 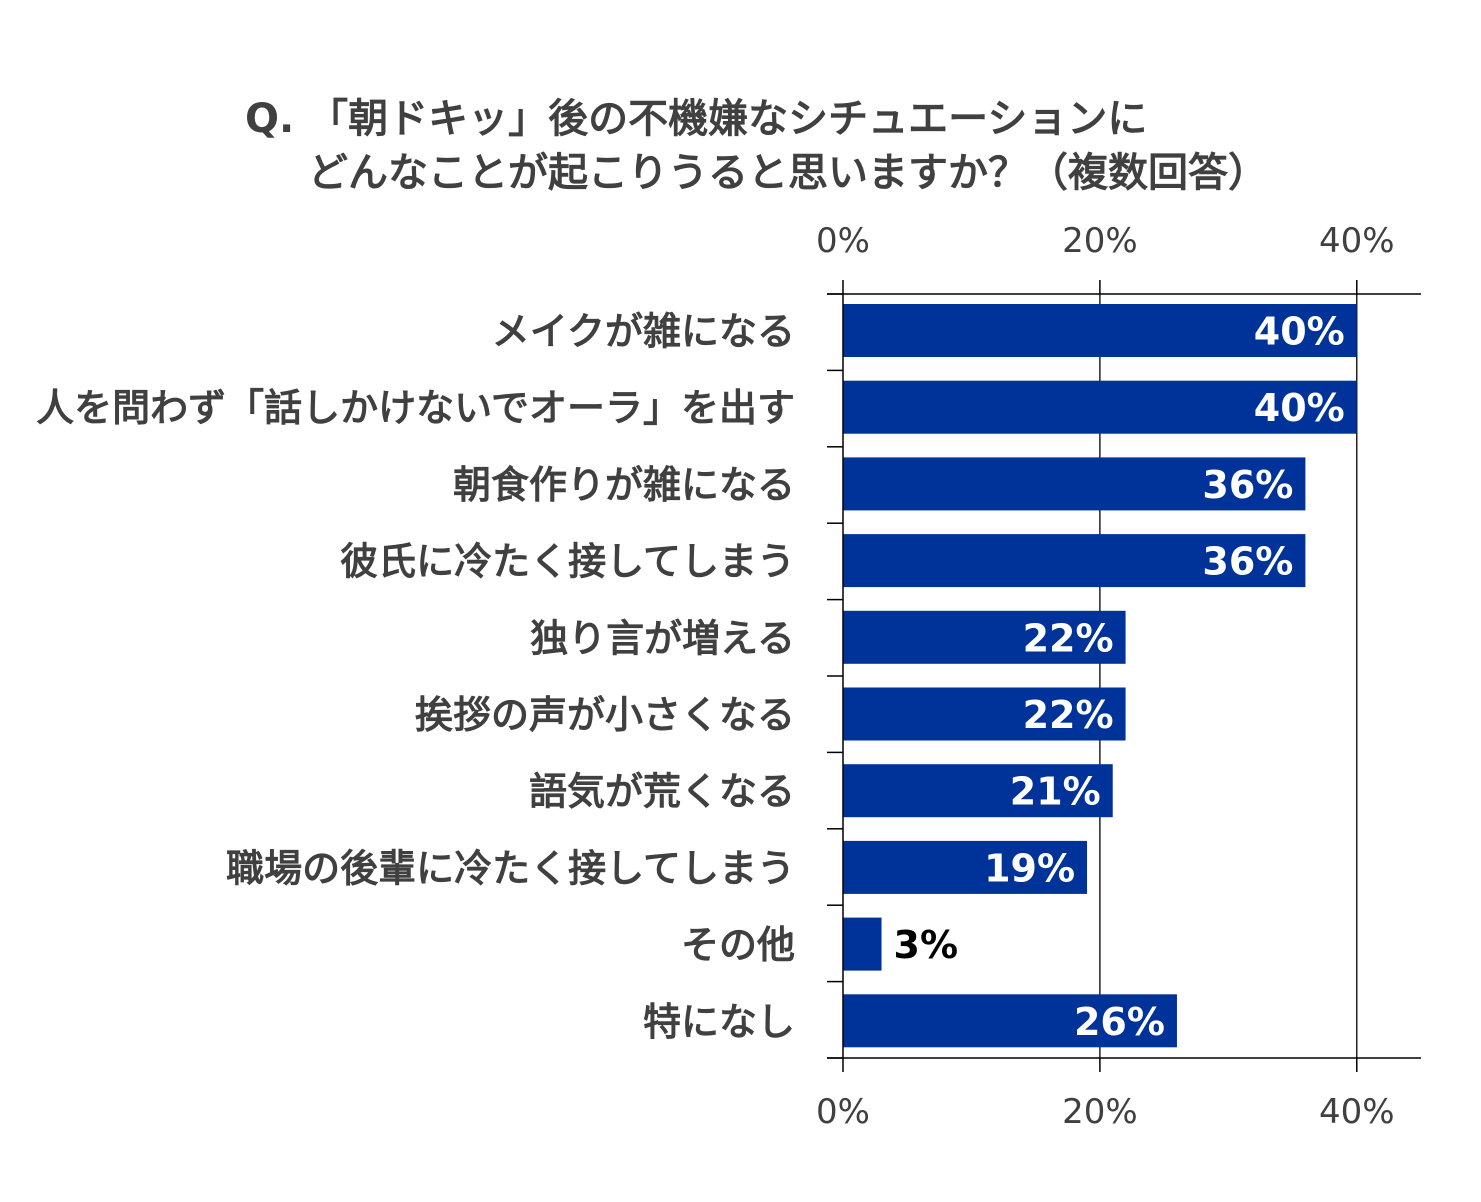 What do you see at coordinates (1247, 562) in the screenshot?
I see `value-label-3: 36%` at bounding box center [1247, 562].